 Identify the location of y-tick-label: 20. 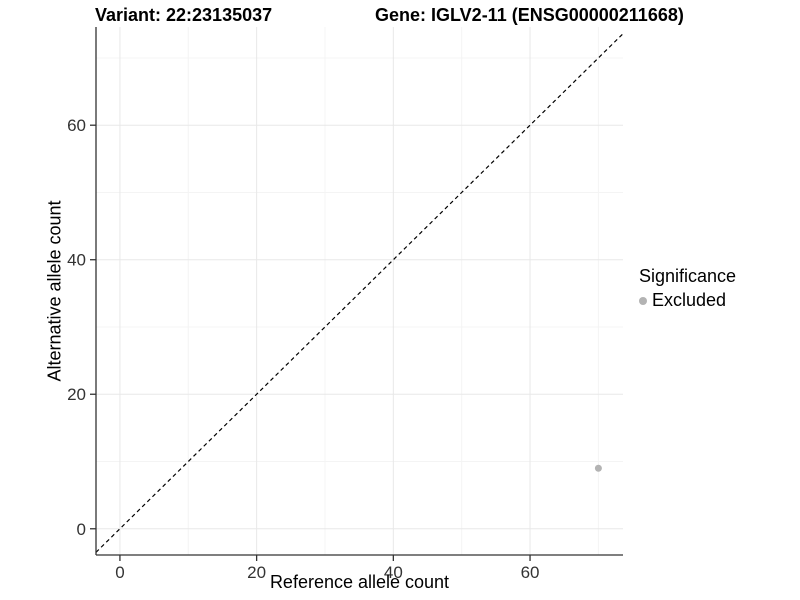
(76, 394).